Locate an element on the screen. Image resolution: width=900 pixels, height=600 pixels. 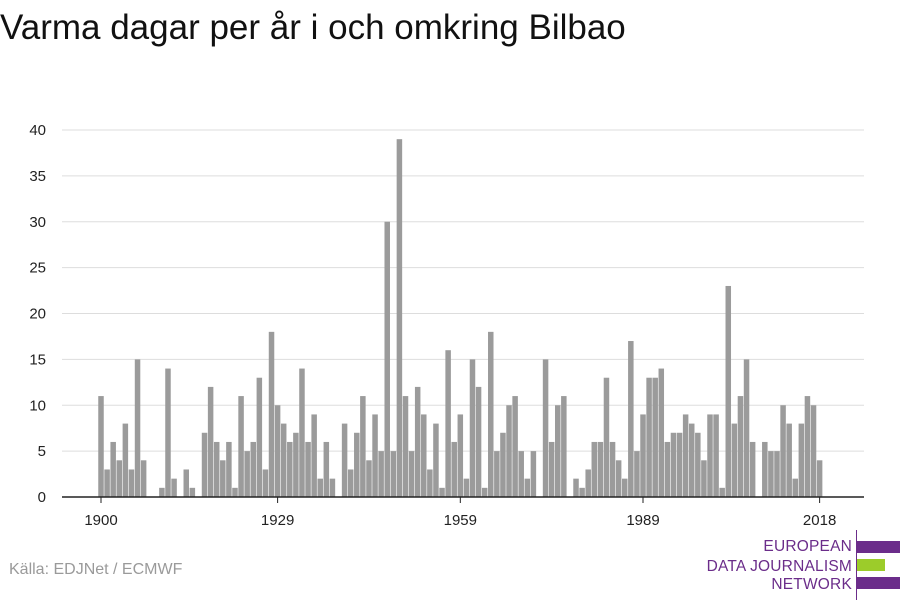
chart-title: Varma dagar per år i och omkring Bilbao is located at coordinates (313, 27).